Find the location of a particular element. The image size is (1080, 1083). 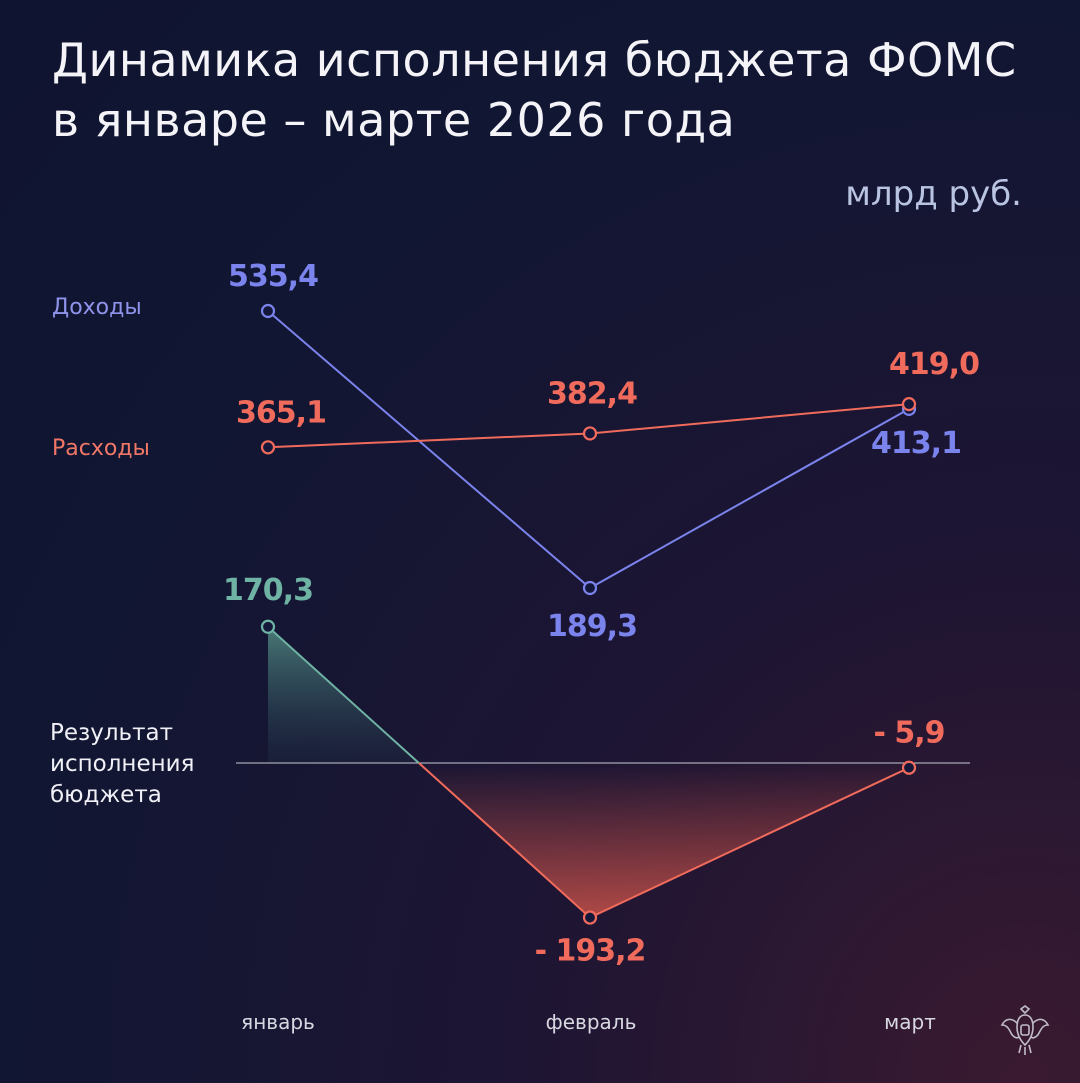

income-value-label-feb: 189,3 is located at coordinates (592, 626).